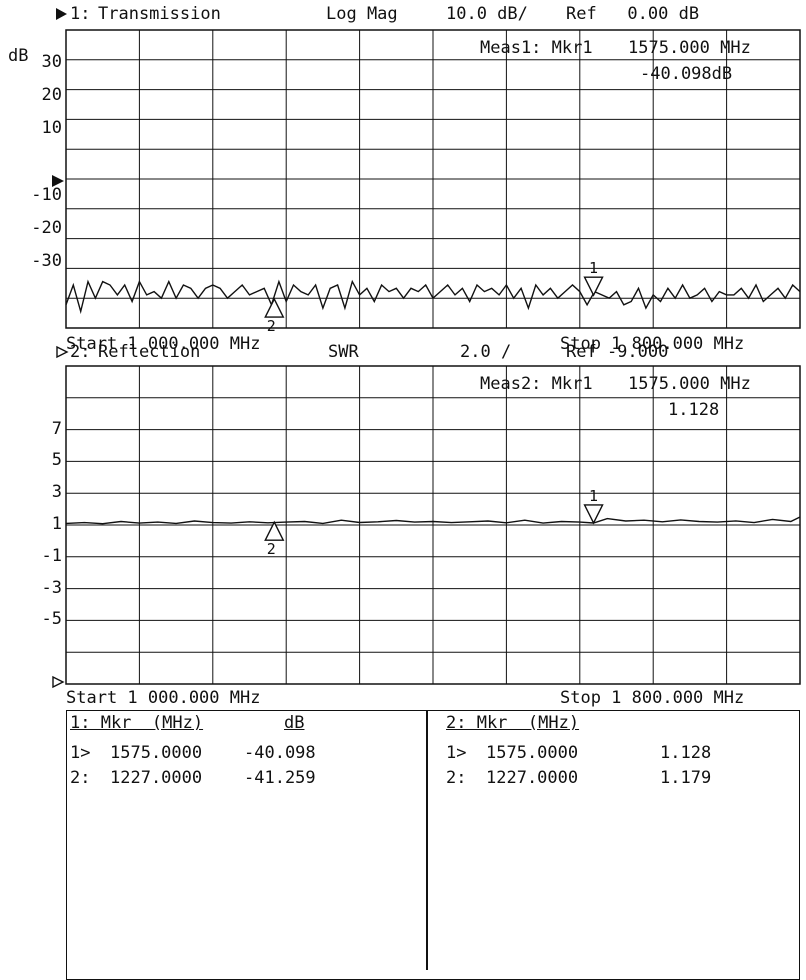  What do you see at coordinates (58, 181) in the screenshot?
I see `chart1-ref-position-icon` at bounding box center [58, 181].